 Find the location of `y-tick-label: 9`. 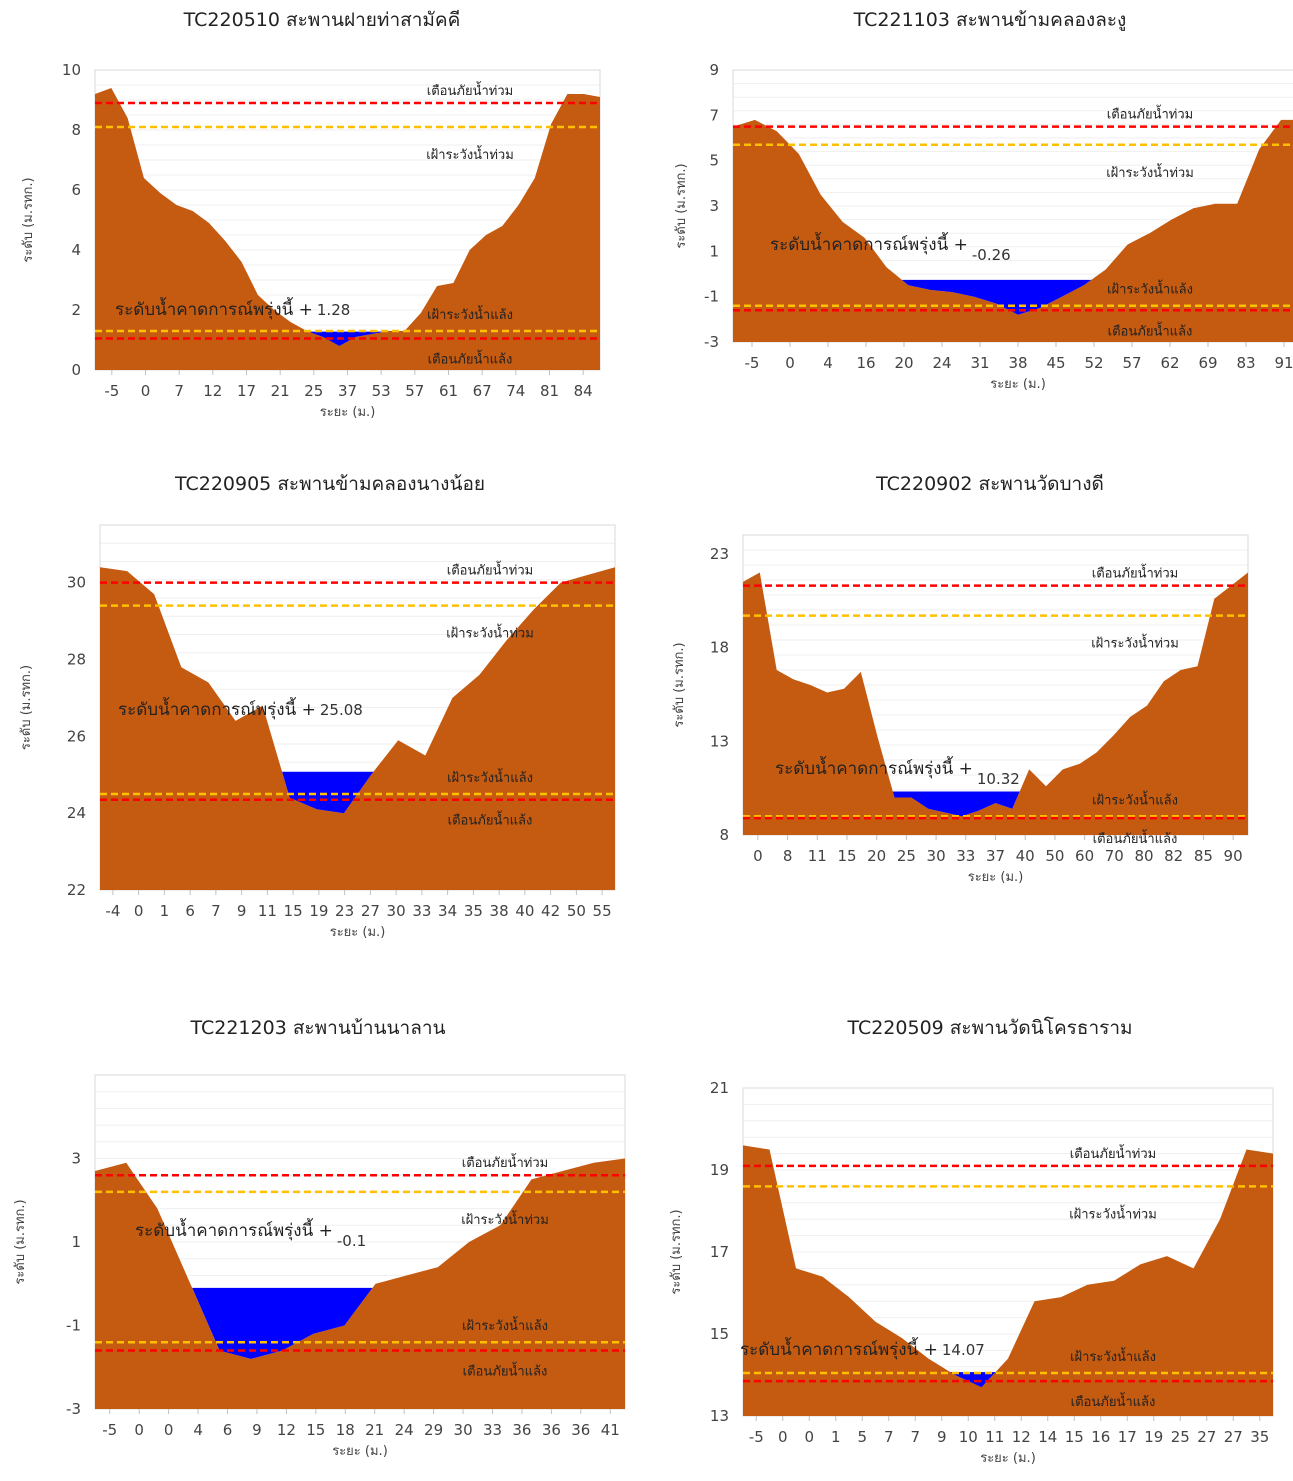

y-tick-label: 9 is located at coordinates (714, 70).